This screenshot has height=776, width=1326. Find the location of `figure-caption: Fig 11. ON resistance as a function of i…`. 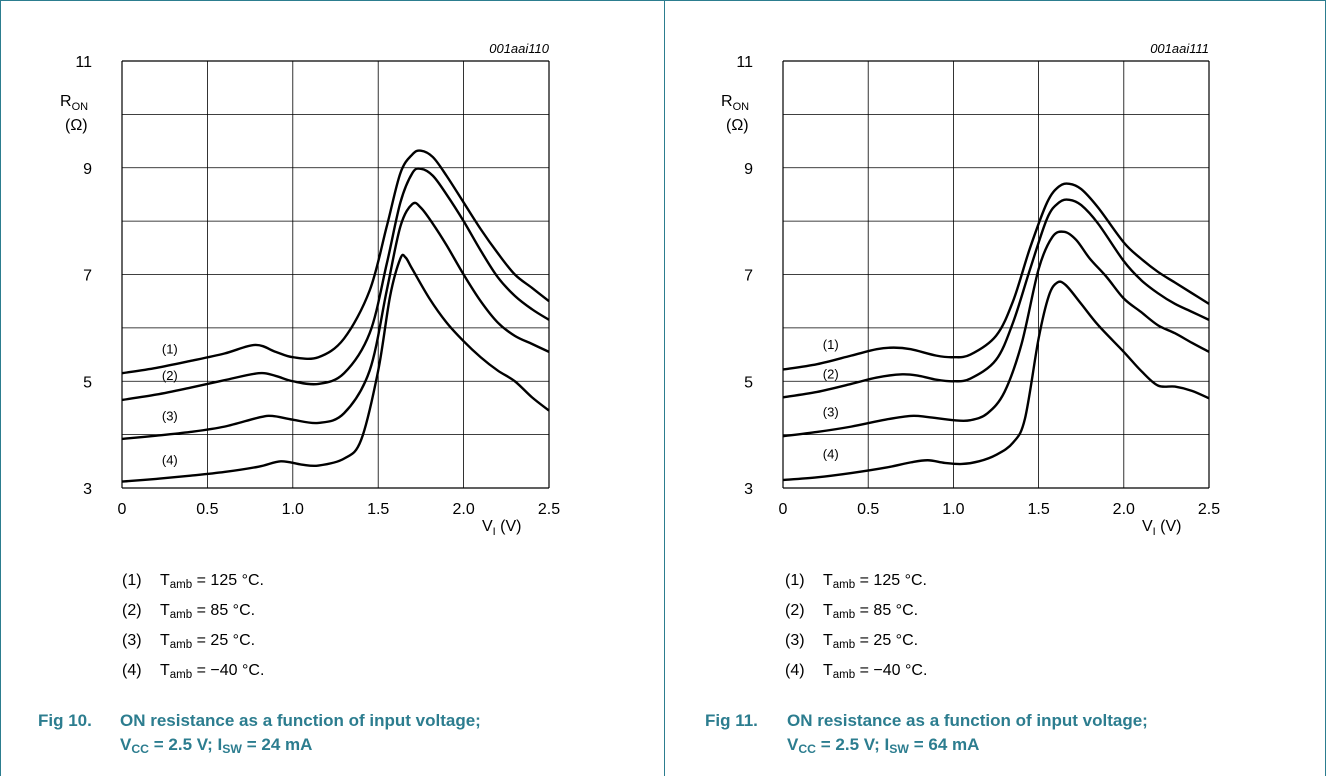

figure-caption: Fig 11. ON resistance as a function of i… is located at coordinates (1012, 741).